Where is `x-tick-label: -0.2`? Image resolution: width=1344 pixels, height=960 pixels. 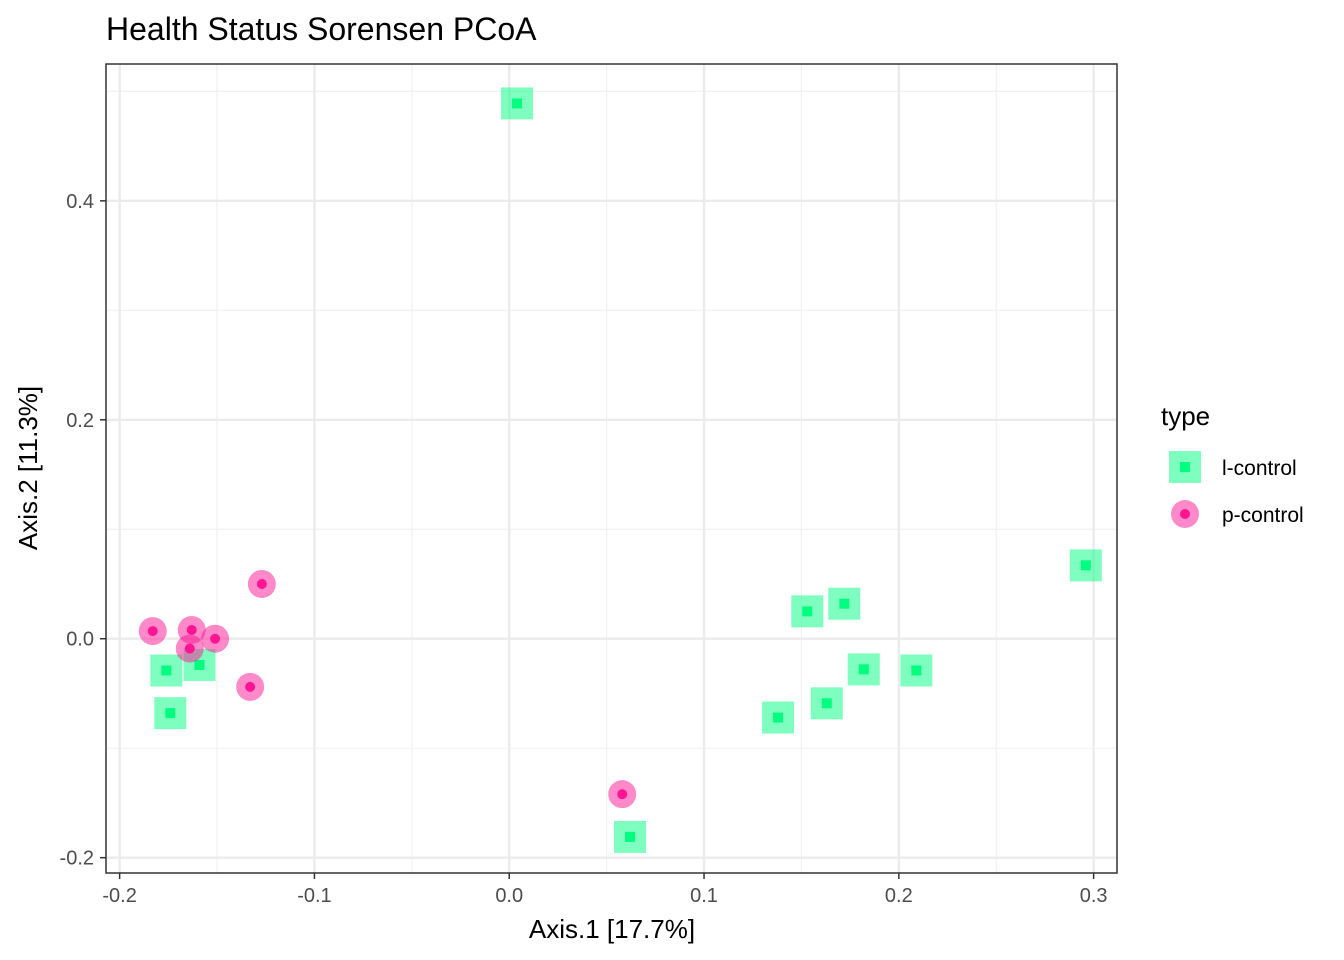
x-tick-label: -0.2 is located at coordinates (119, 896).